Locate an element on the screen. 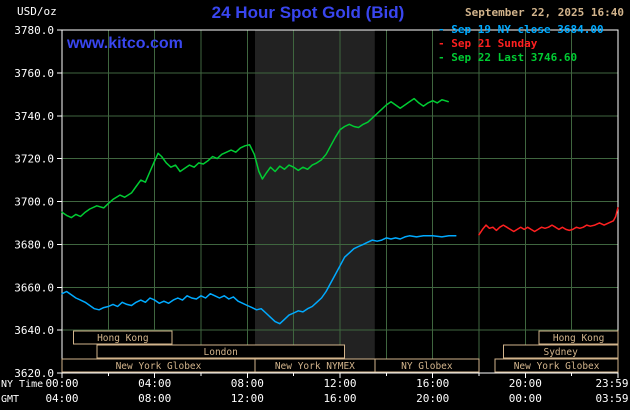 This screenshot has height=410, width=630. series-line-sep21 is located at coordinates (548, 221).